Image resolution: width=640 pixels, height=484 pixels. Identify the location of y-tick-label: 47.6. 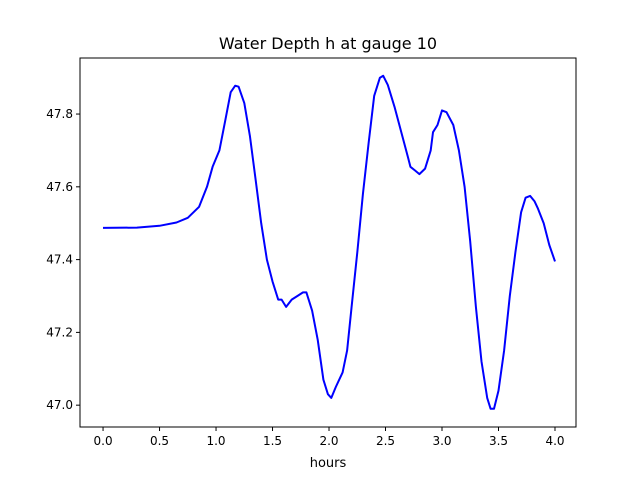
(59, 187).